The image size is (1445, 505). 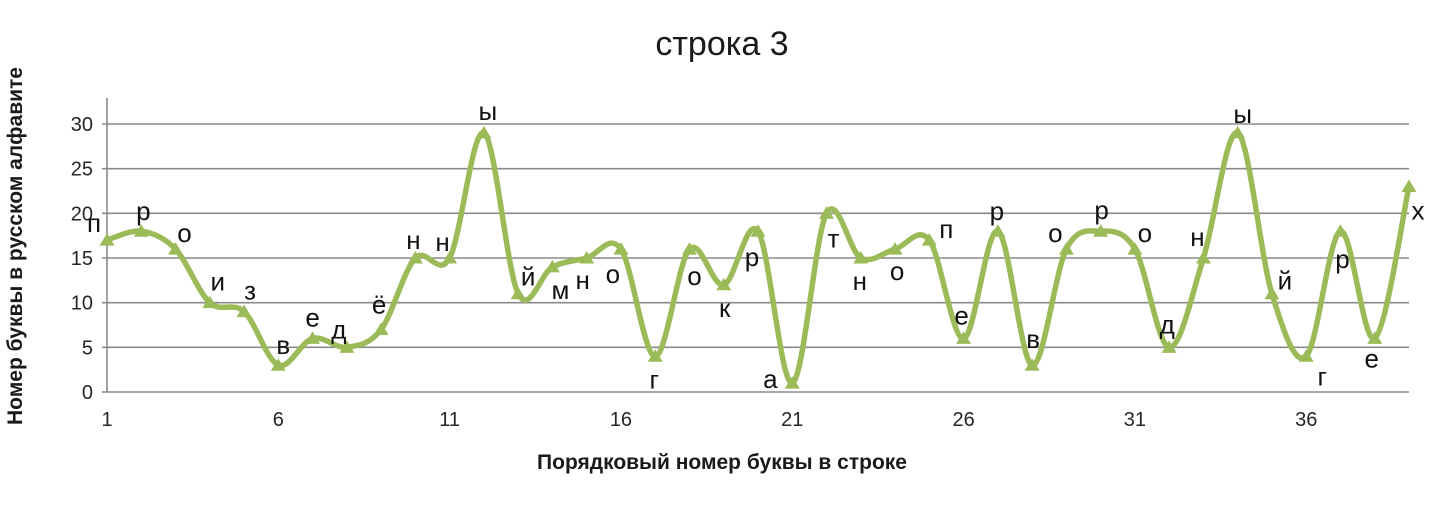 What do you see at coordinates (1135, 420) in the screenshot?
I see `x-tick-label: 31` at bounding box center [1135, 420].